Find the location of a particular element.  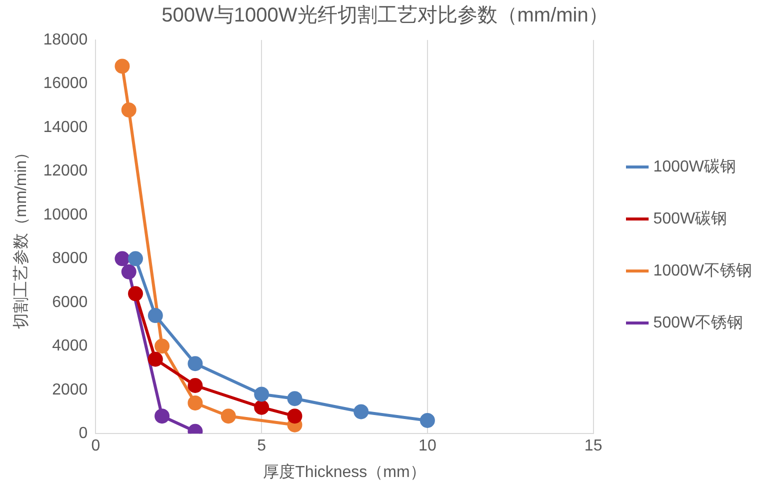

y-tick-label: 10000 is located at coordinates (65, 215).